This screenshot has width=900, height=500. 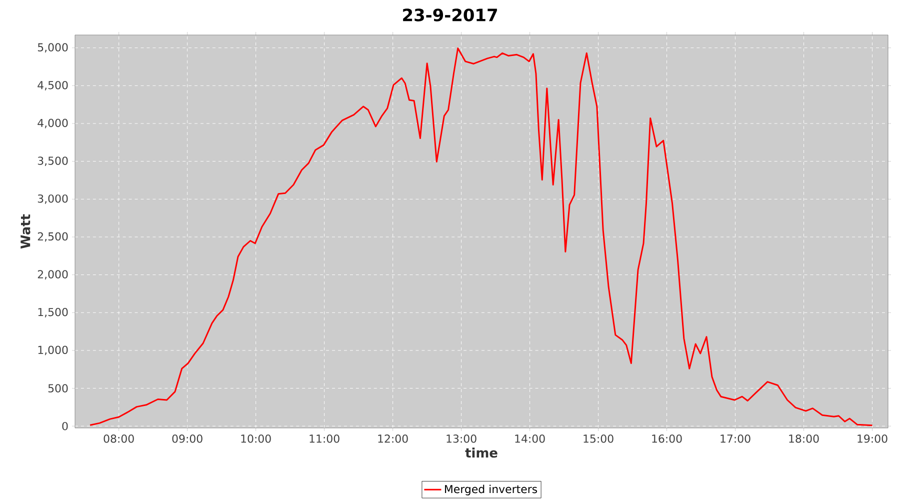 I want to click on y-tick-label: 500, so click(x=58, y=388).